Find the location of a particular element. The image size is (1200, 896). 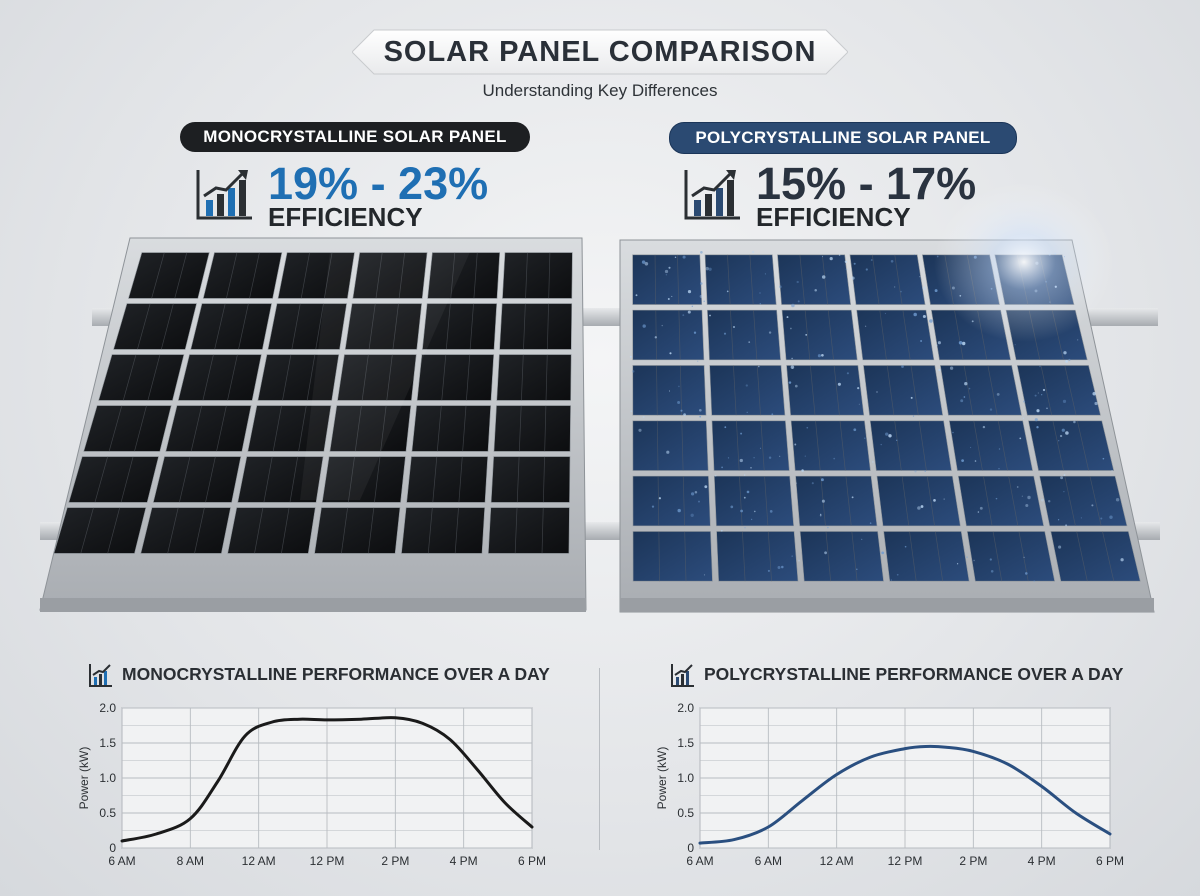

x-tick-label: 6 AM is located at coordinates (768, 861).